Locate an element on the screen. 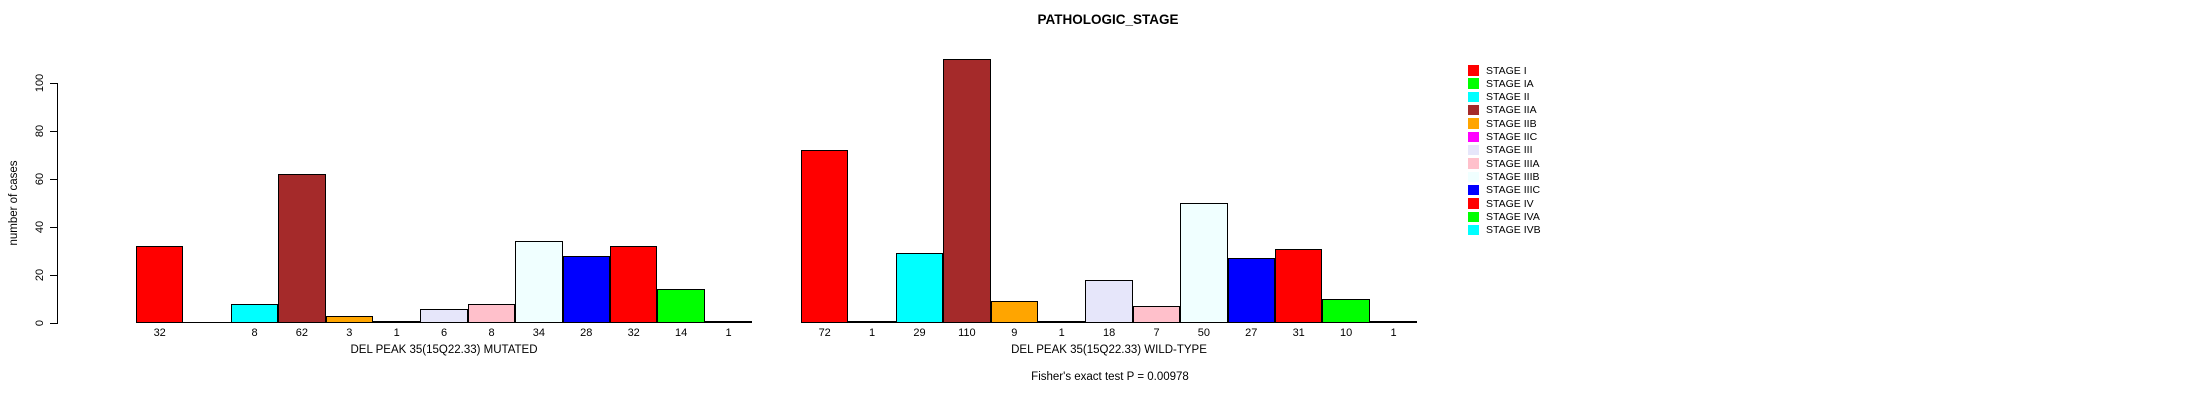  y-axis-line is located at coordinates (57, 203).